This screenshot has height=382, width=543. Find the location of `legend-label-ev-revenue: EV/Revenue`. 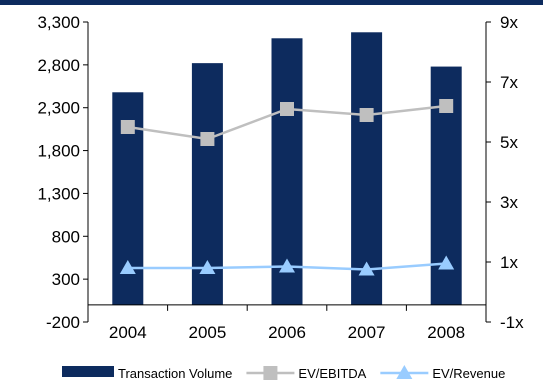

legend-label-ev-revenue: EV/Revenue is located at coordinates (468, 373).